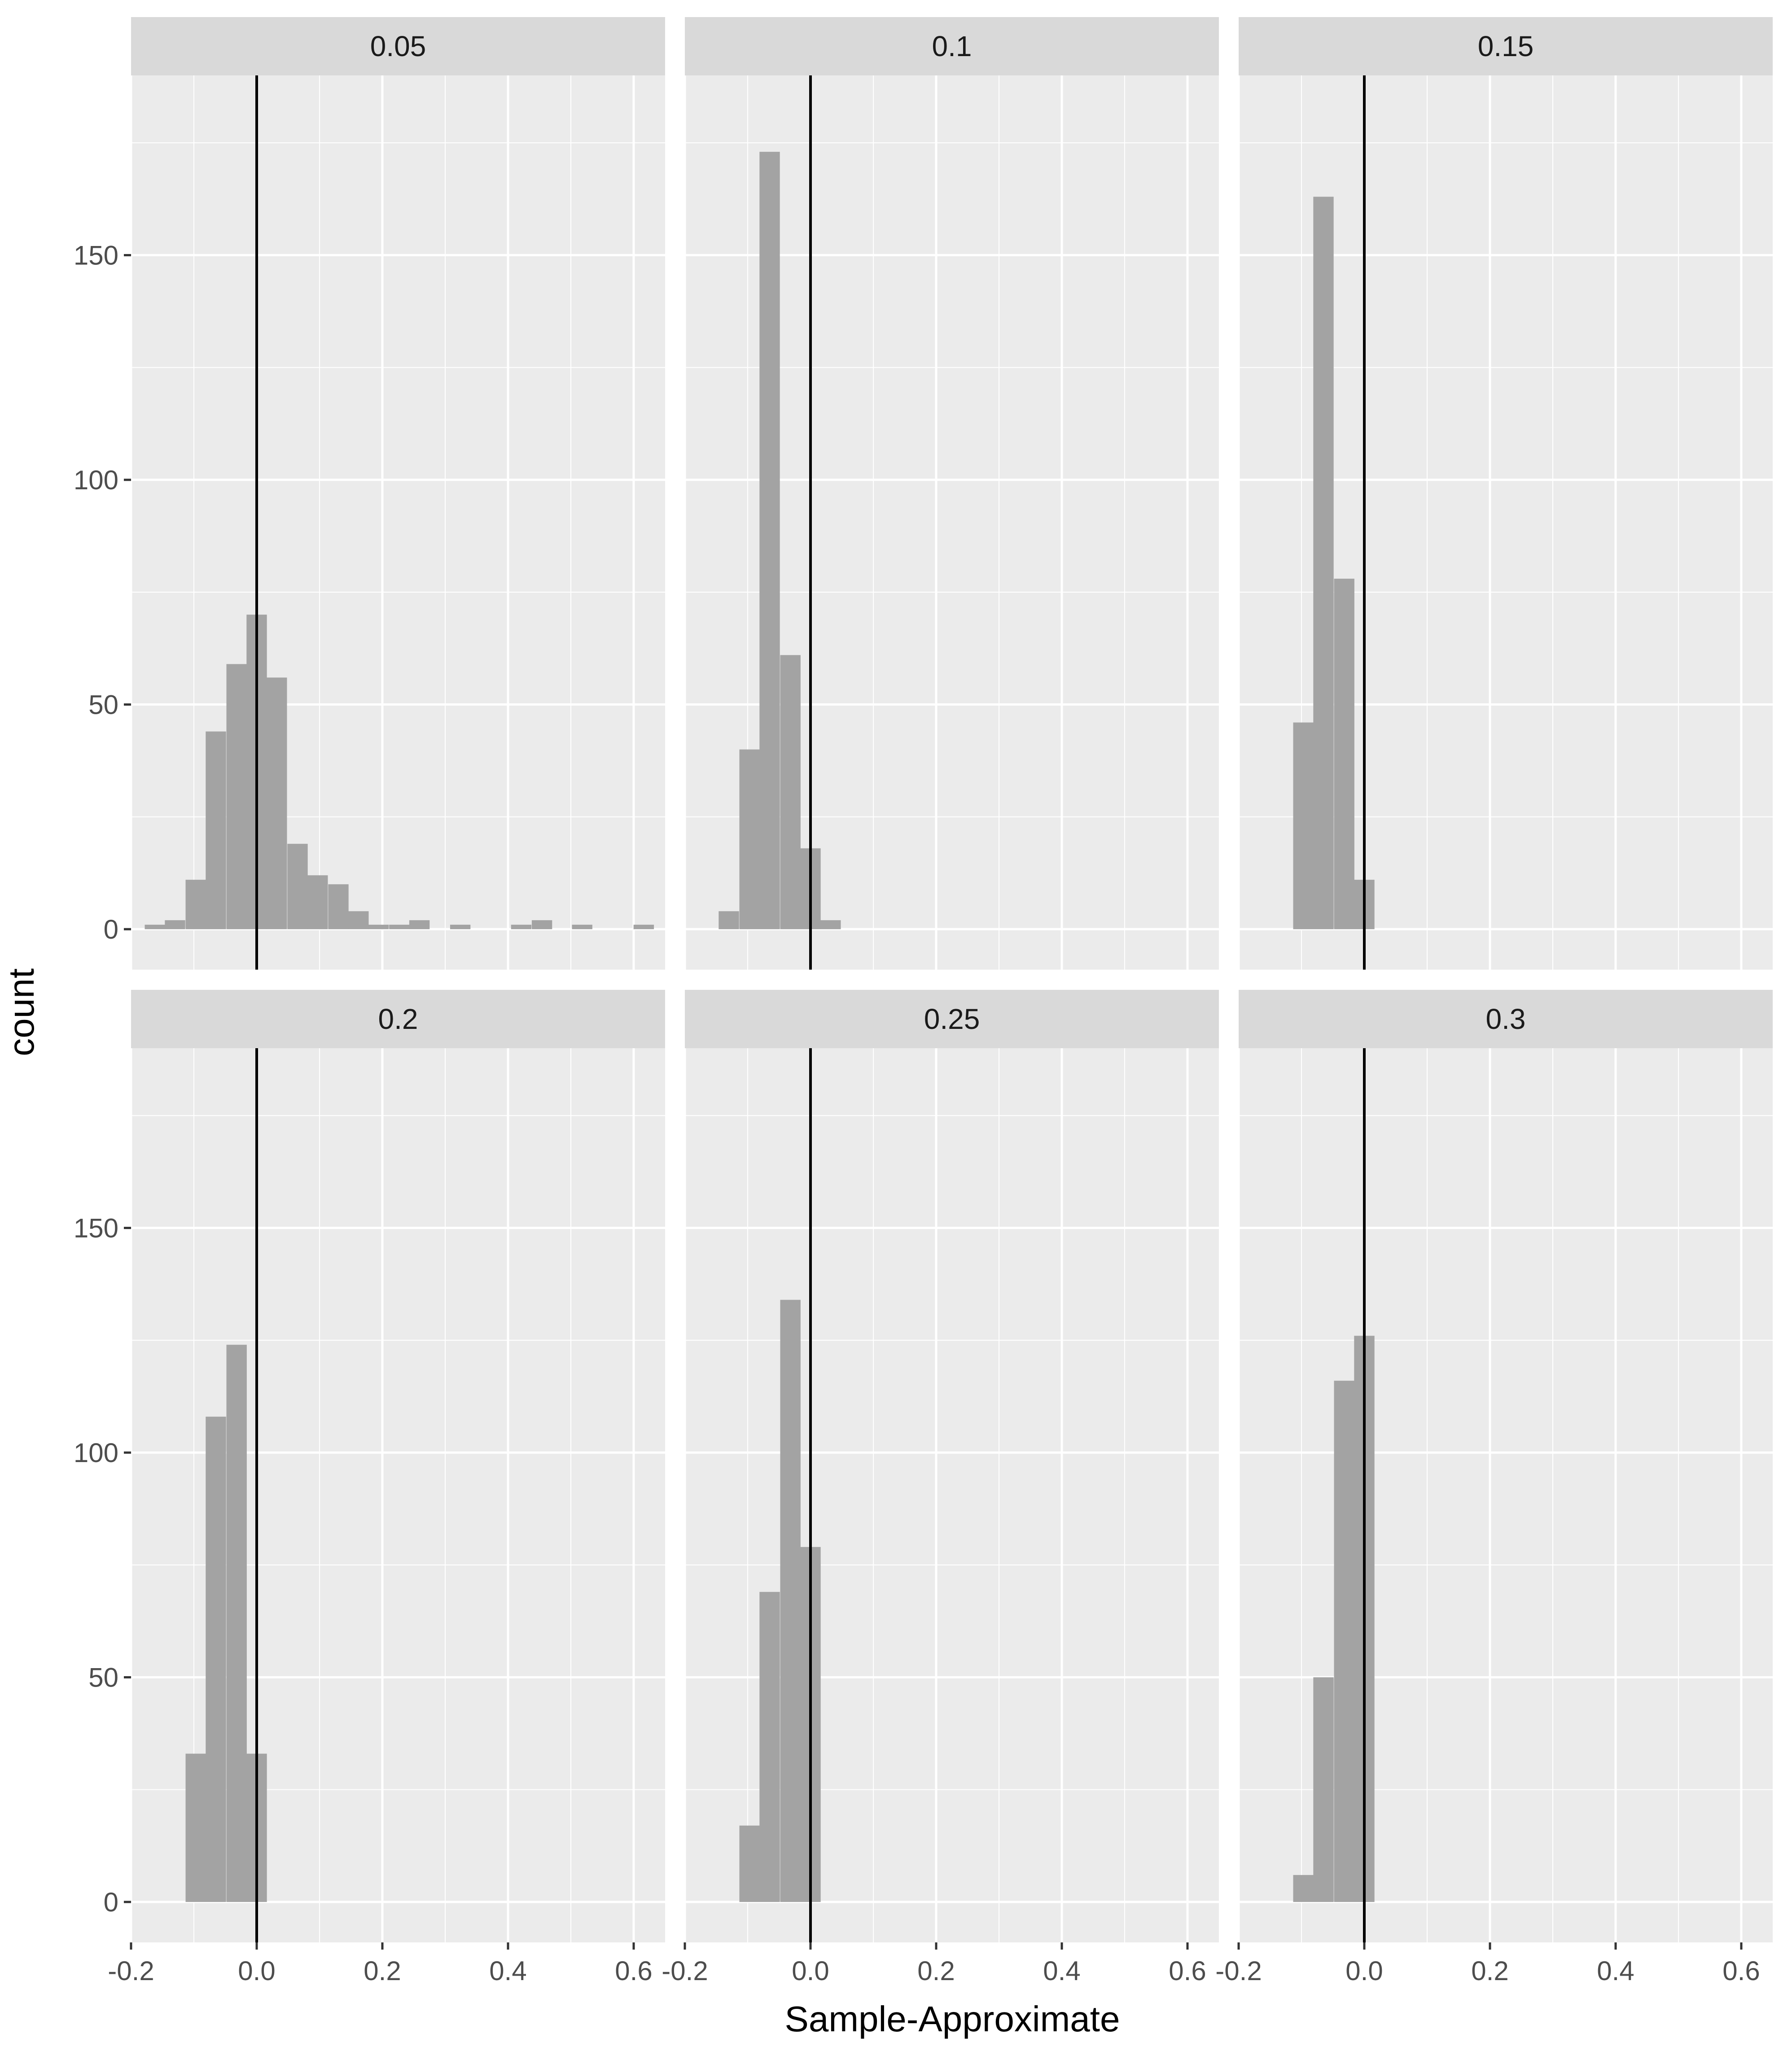 This screenshot has width=1792, height=2047. What do you see at coordinates (397, 493) in the screenshot?
I see `facet-panel: 0.05` at bounding box center [397, 493].